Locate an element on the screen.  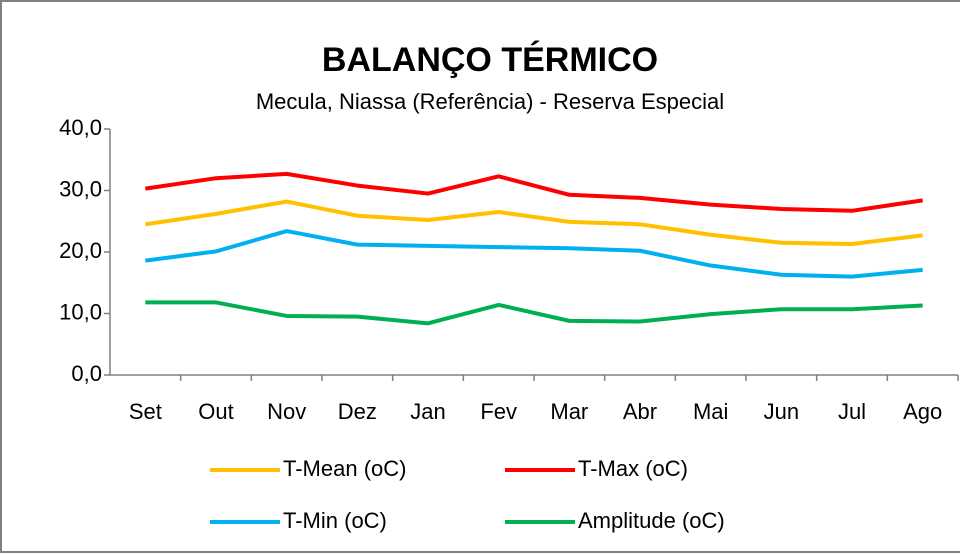
x-tick-label: Jan is located at coordinates (427, 411).